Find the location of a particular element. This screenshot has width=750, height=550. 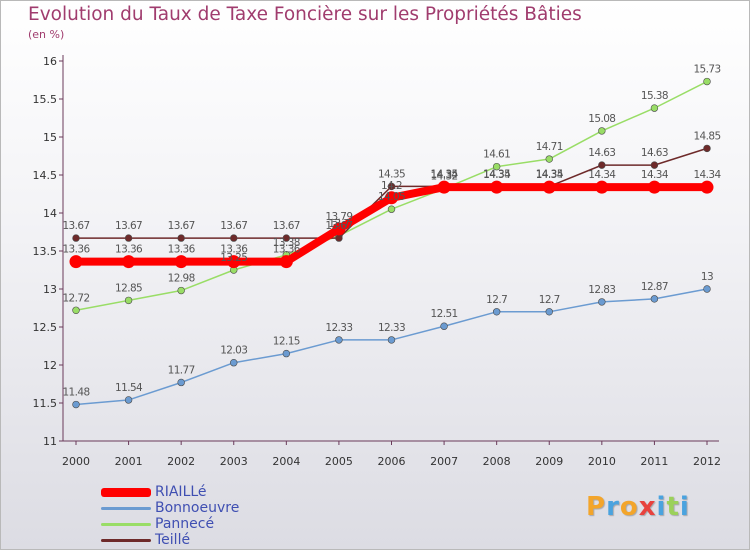

legend-label-riaille: RIAILLé is located at coordinates (181, 492).